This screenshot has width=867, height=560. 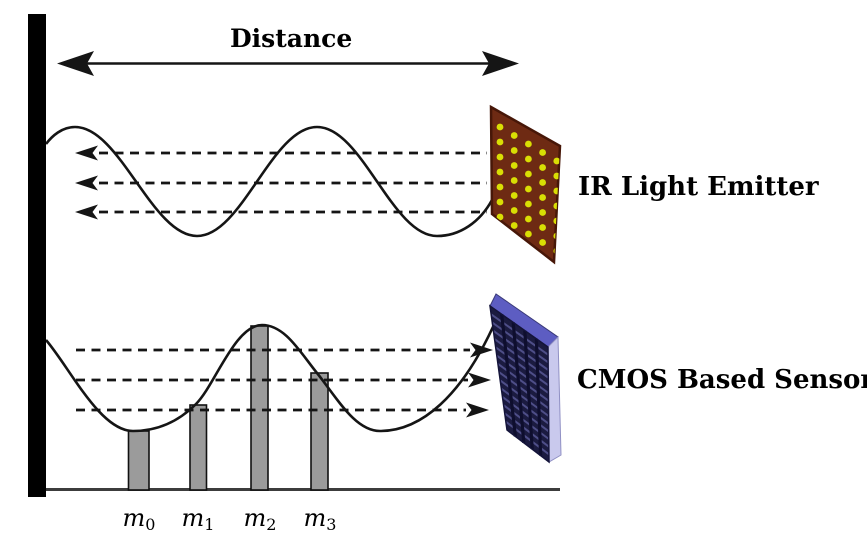 What do you see at coordinates (273, 380) in the screenshot?
I see `reflected-rays` at bounding box center [273, 380].